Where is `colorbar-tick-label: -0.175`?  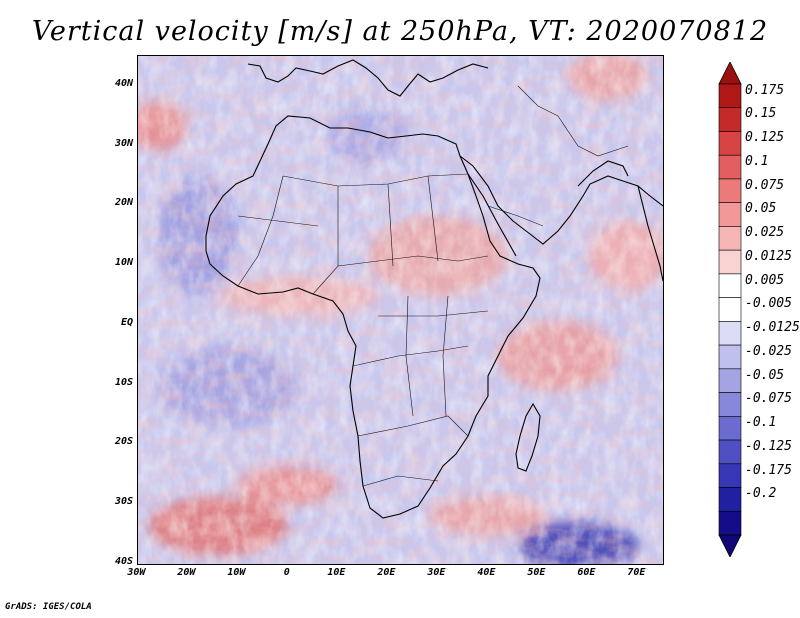
colorbar-tick-label: -0.175 is located at coordinates (768, 470).